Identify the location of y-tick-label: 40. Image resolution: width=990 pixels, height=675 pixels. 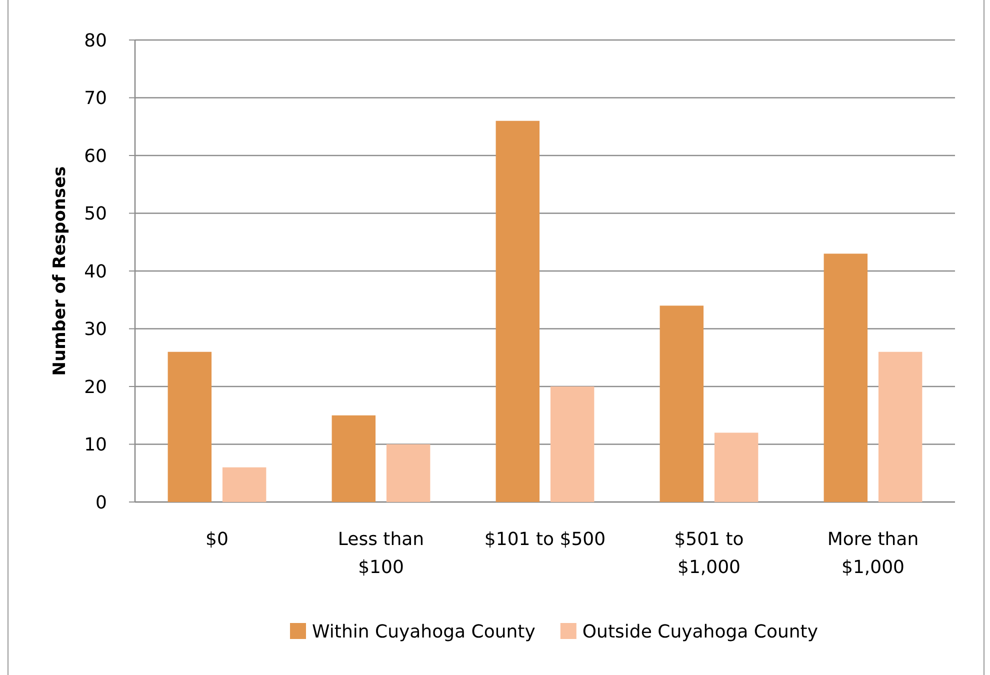
(95, 271).